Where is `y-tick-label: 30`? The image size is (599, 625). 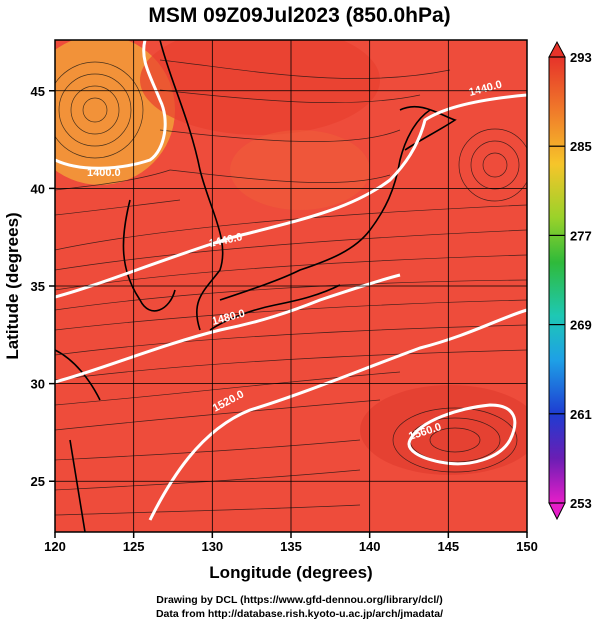
y-tick-label: 30 is located at coordinates (38, 384).